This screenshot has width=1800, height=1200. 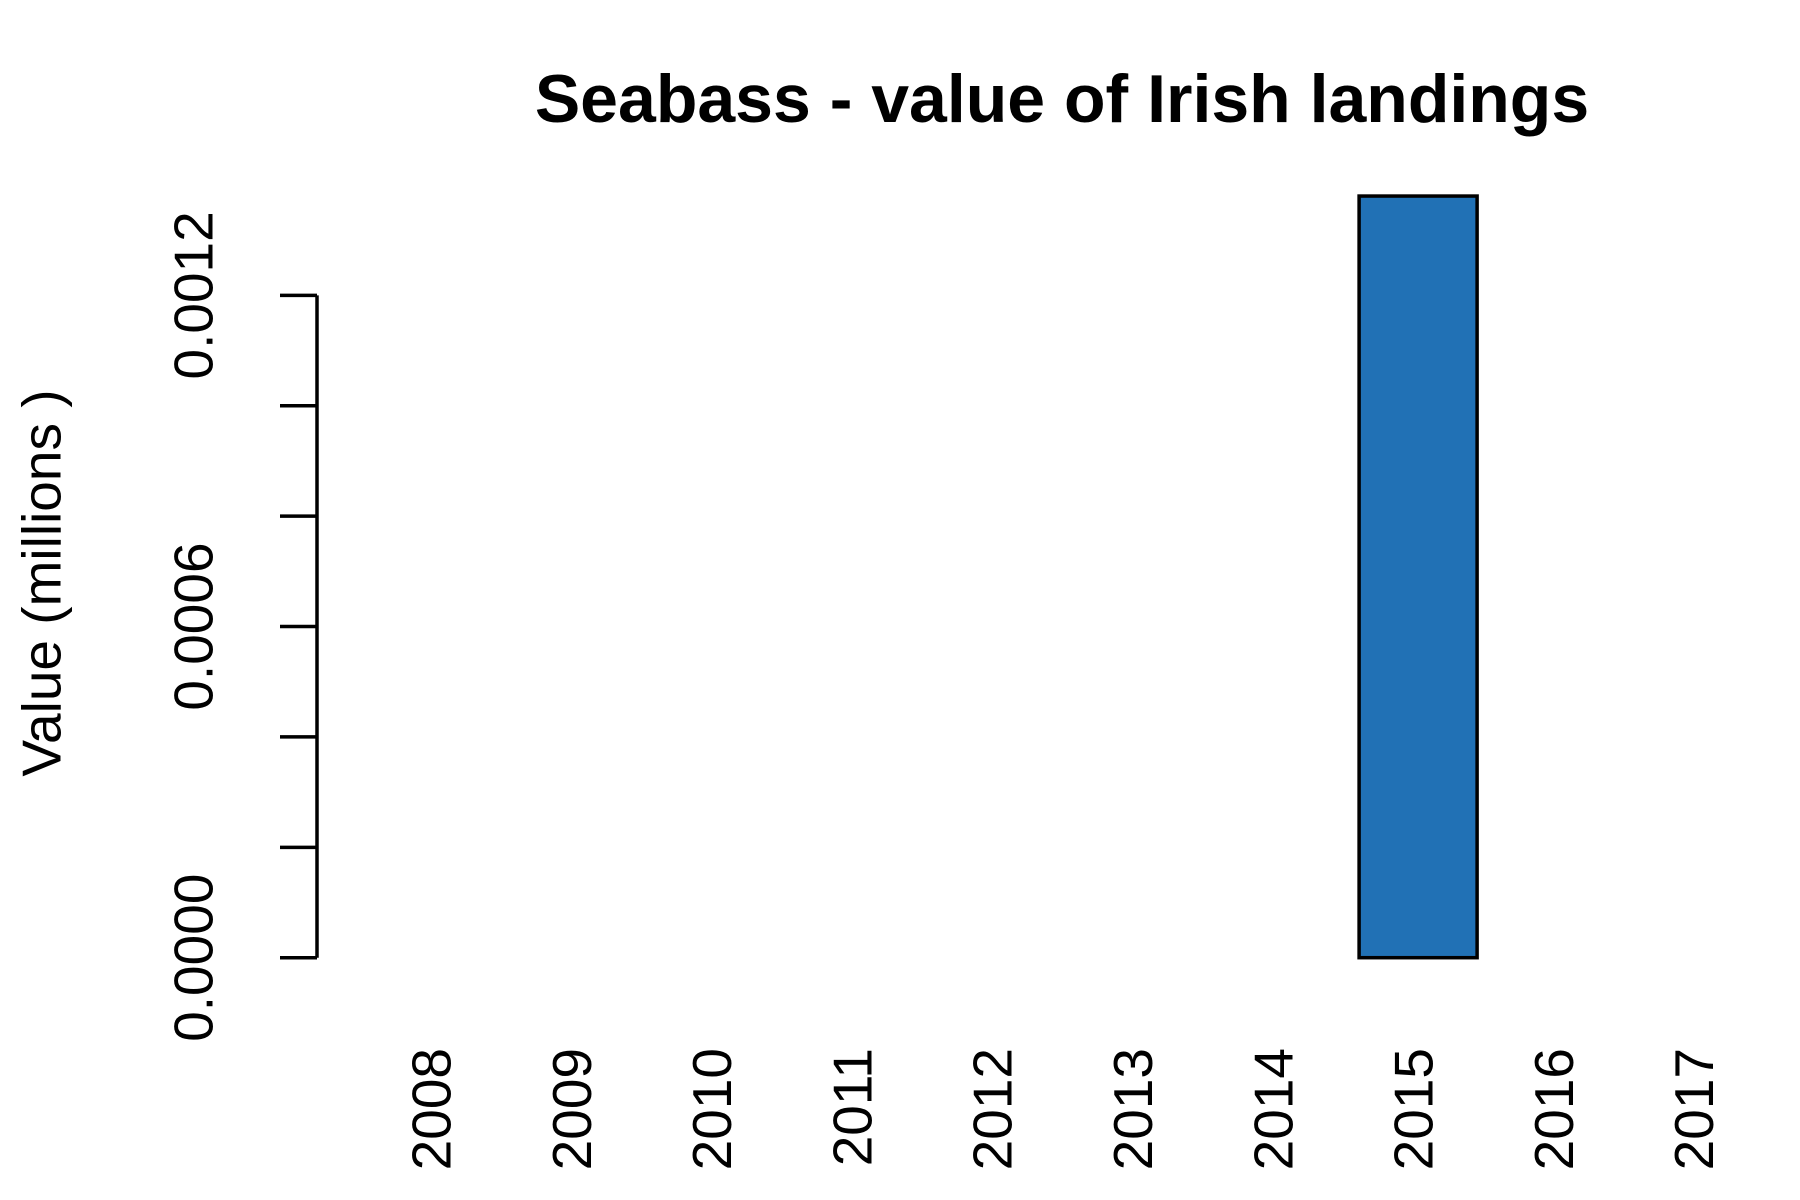 What do you see at coordinates (1273, 1109) in the screenshot?
I see `x-tick-label: 2014` at bounding box center [1273, 1109].